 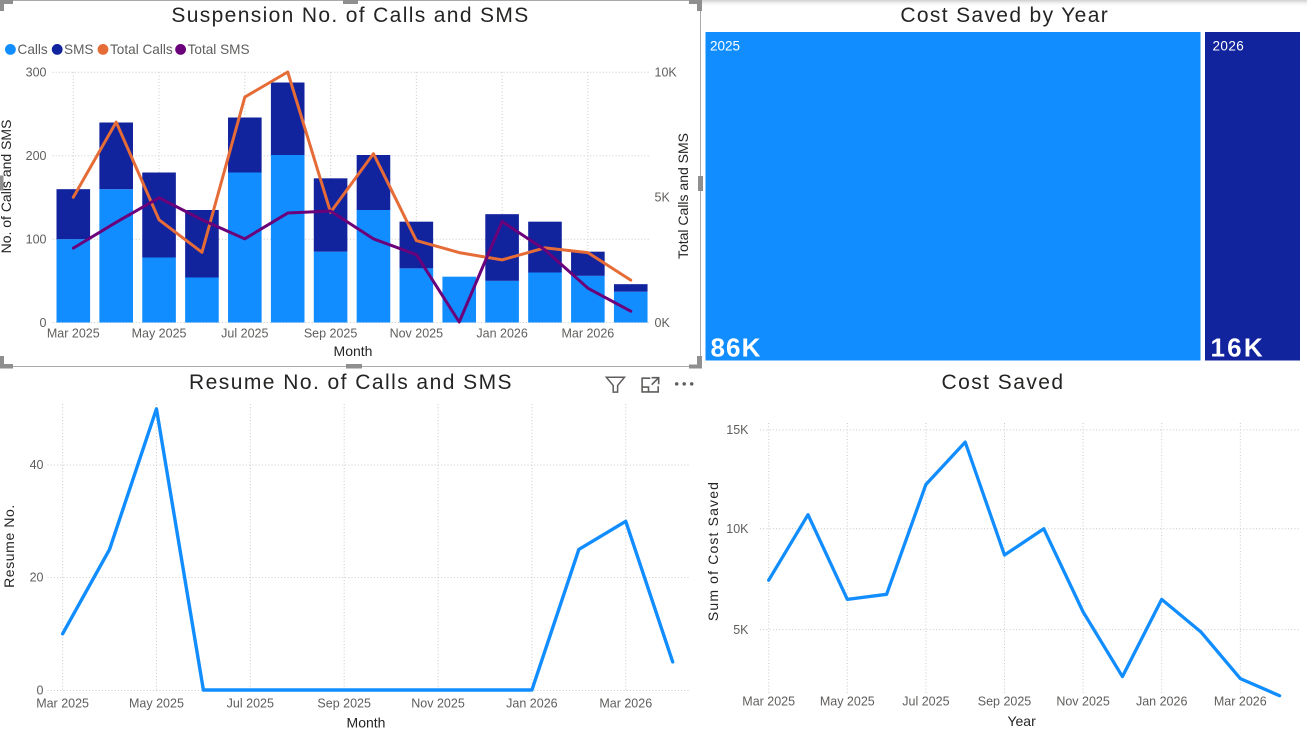 I want to click on svg-text: 2025, so click(x=725, y=46).